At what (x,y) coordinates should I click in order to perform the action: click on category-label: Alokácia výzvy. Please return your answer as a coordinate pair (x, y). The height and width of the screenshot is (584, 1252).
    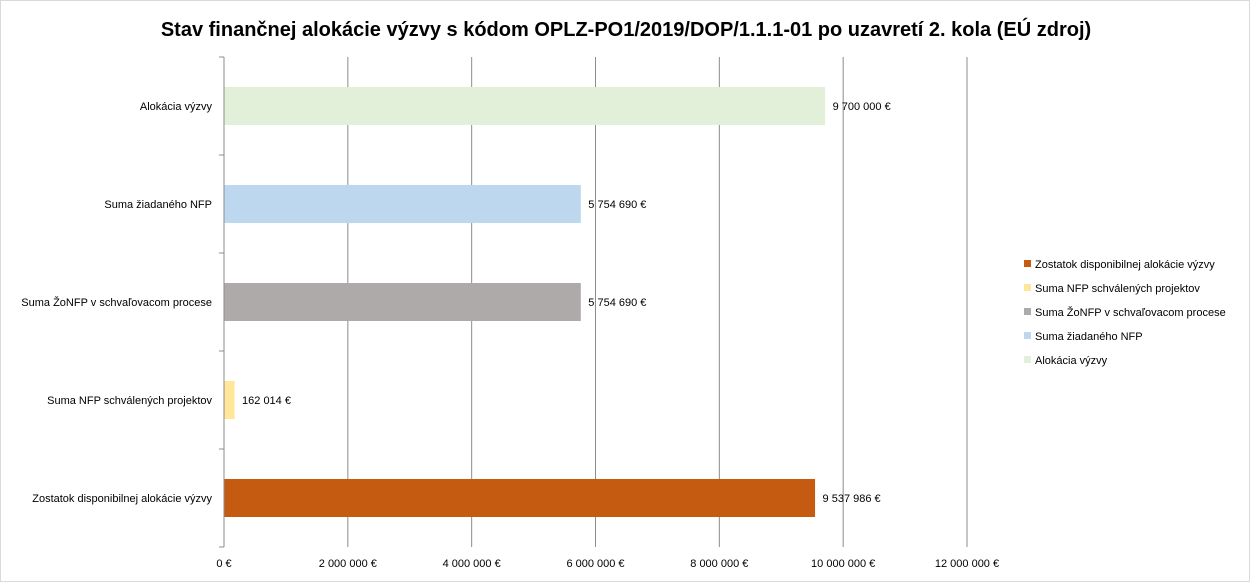
    Looking at the image, I should click on (176, 107).